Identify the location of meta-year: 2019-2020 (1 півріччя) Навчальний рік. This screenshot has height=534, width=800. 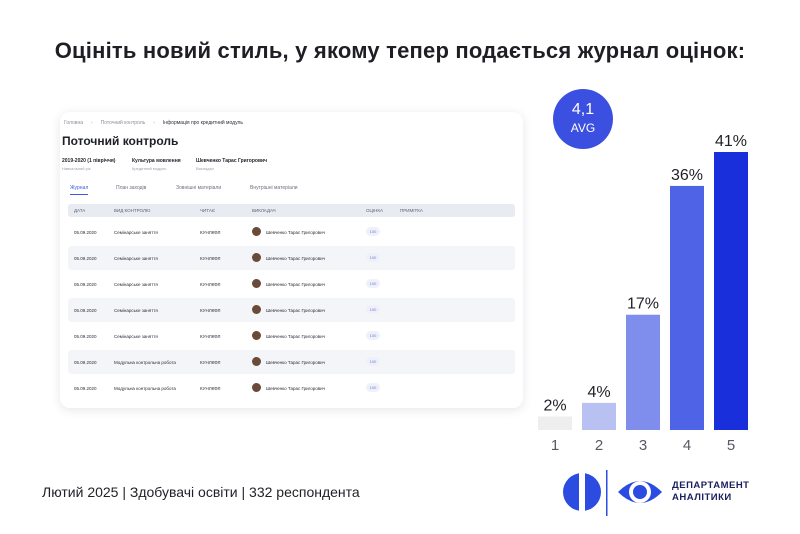
(88, 164).